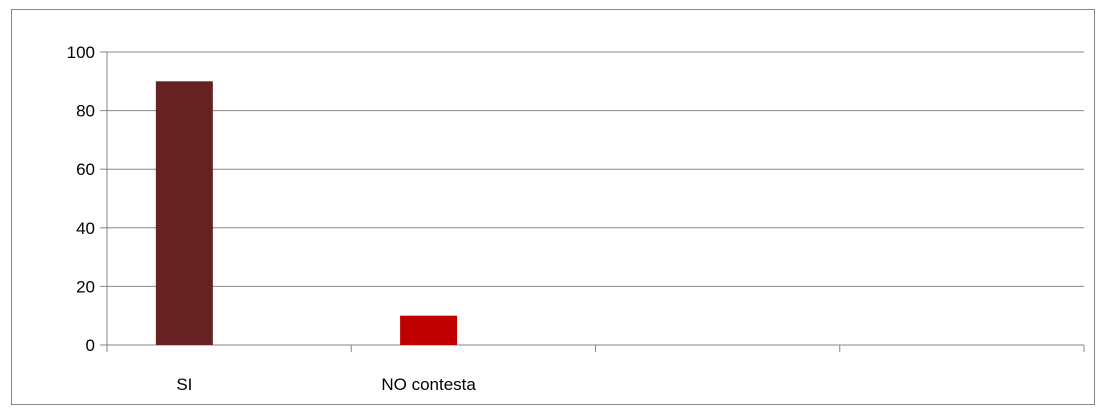 This screenshot has width=1100, height=409. What do you see at coordinates (81, 199) in the screenshot?
I see `y-tick-labels: 0 20 40 60 80 100` at bounding box center [81, 199].